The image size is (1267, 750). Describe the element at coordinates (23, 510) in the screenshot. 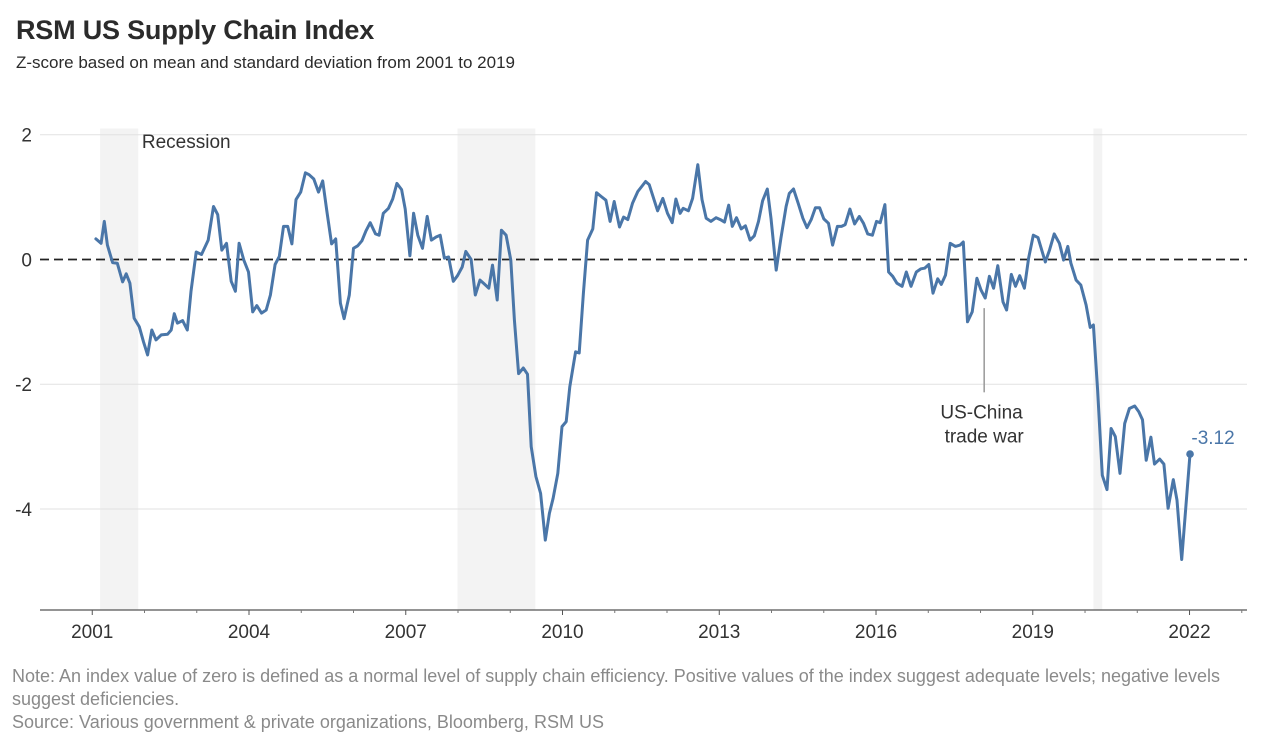

I see `y-tick-label: -4` at that location.